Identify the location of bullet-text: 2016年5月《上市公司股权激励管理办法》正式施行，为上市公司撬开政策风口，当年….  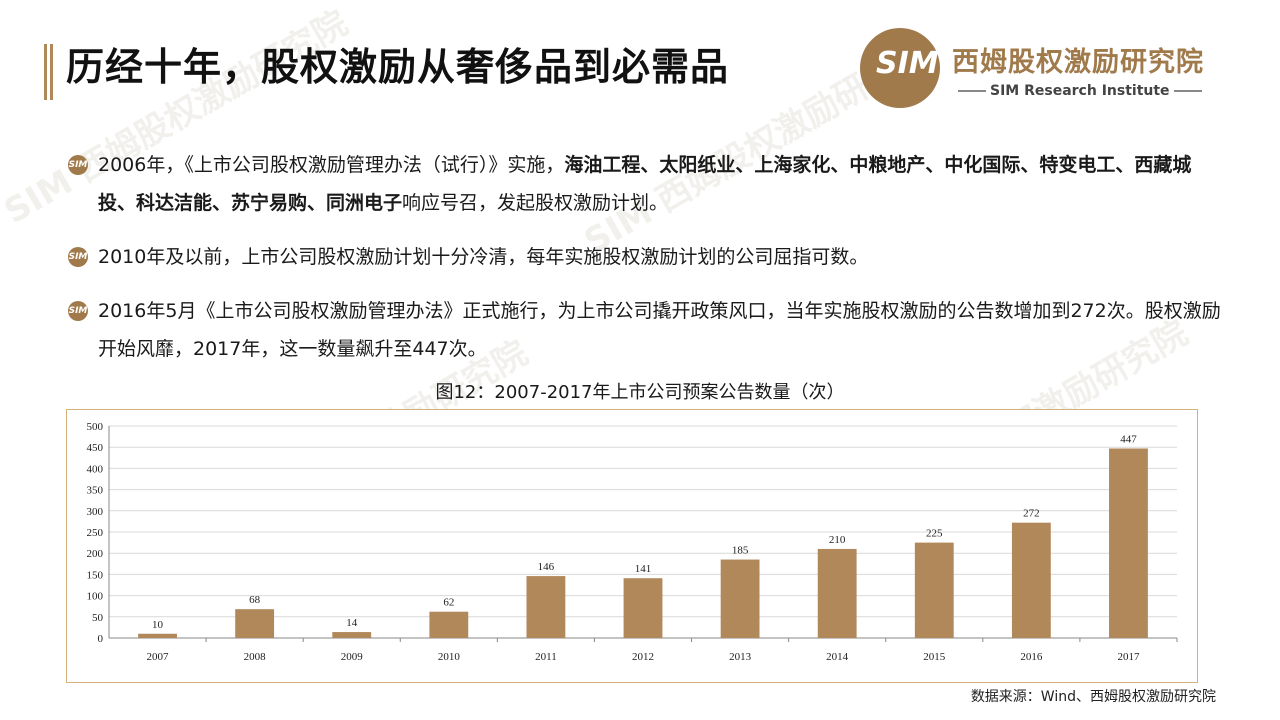
(659, 330).